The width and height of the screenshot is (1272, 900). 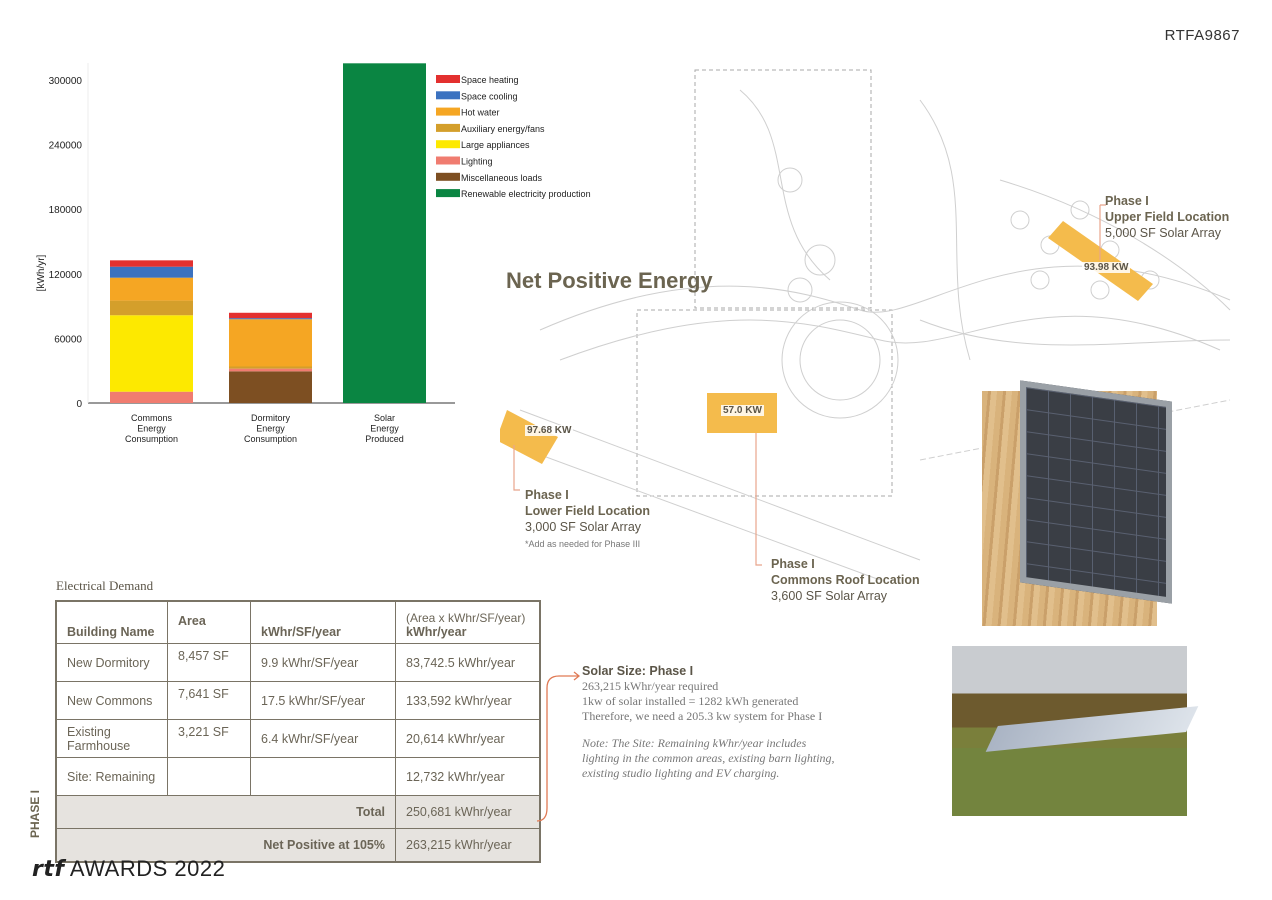 What do you see at coordinates (209, 622) in the screenshot?
I see `header-area: Area` at bounding box center [209, 622].